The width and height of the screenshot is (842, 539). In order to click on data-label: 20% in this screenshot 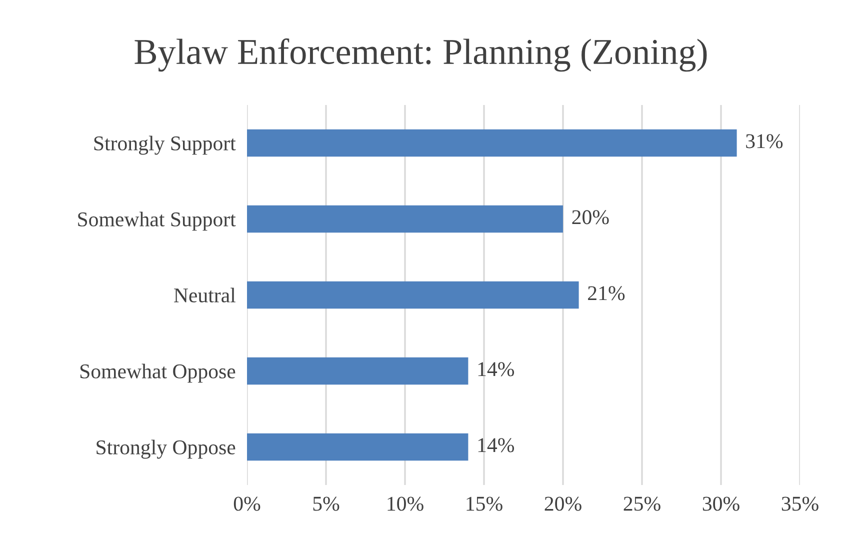, I will do `click(590, 217)`.